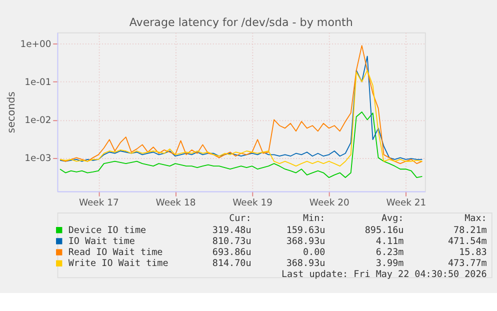 This screenshot has width=497, height=311. I want to click on text: Avg:, so click(392, 218).